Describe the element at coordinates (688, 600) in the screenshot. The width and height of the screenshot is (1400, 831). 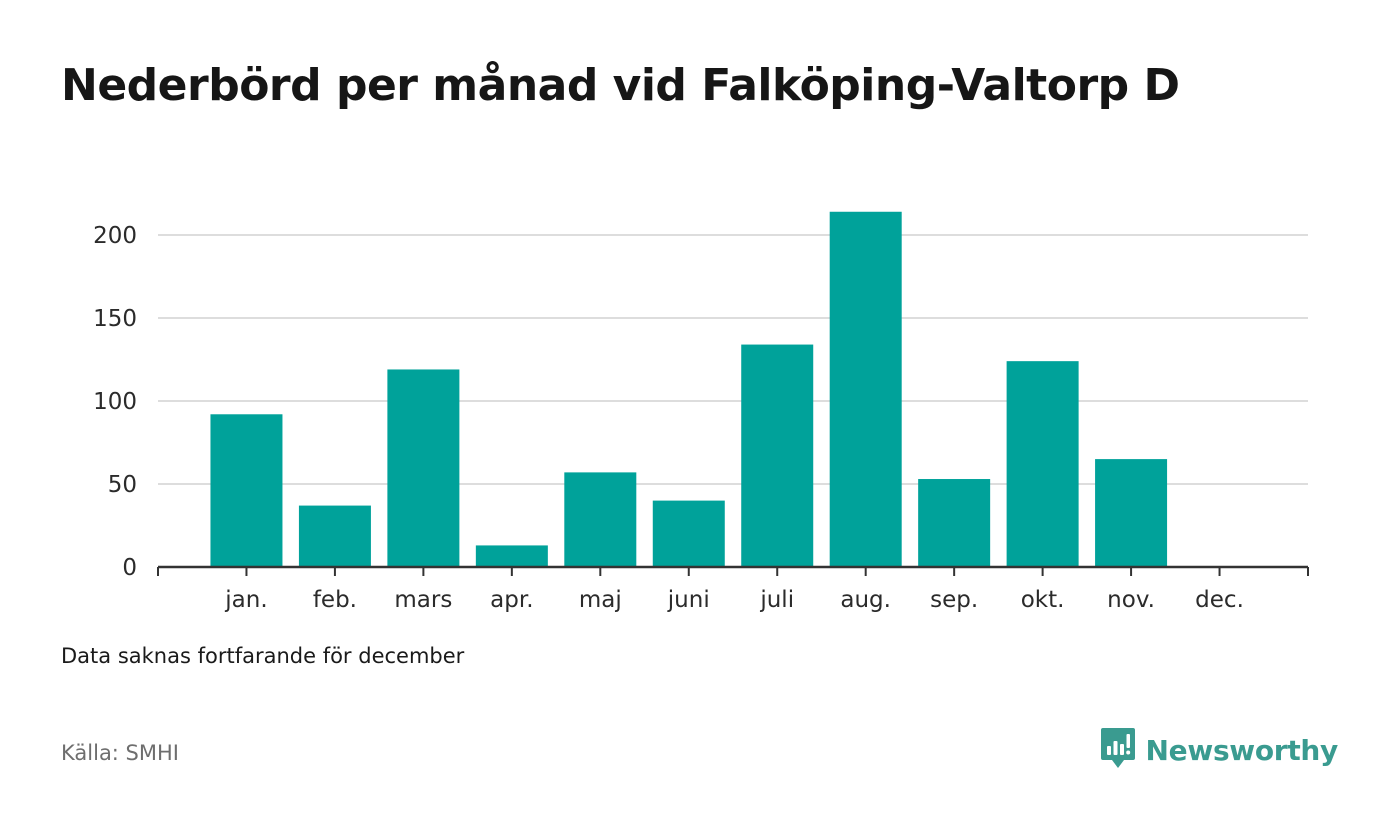
I see `x-tick-label: juni` at that location.